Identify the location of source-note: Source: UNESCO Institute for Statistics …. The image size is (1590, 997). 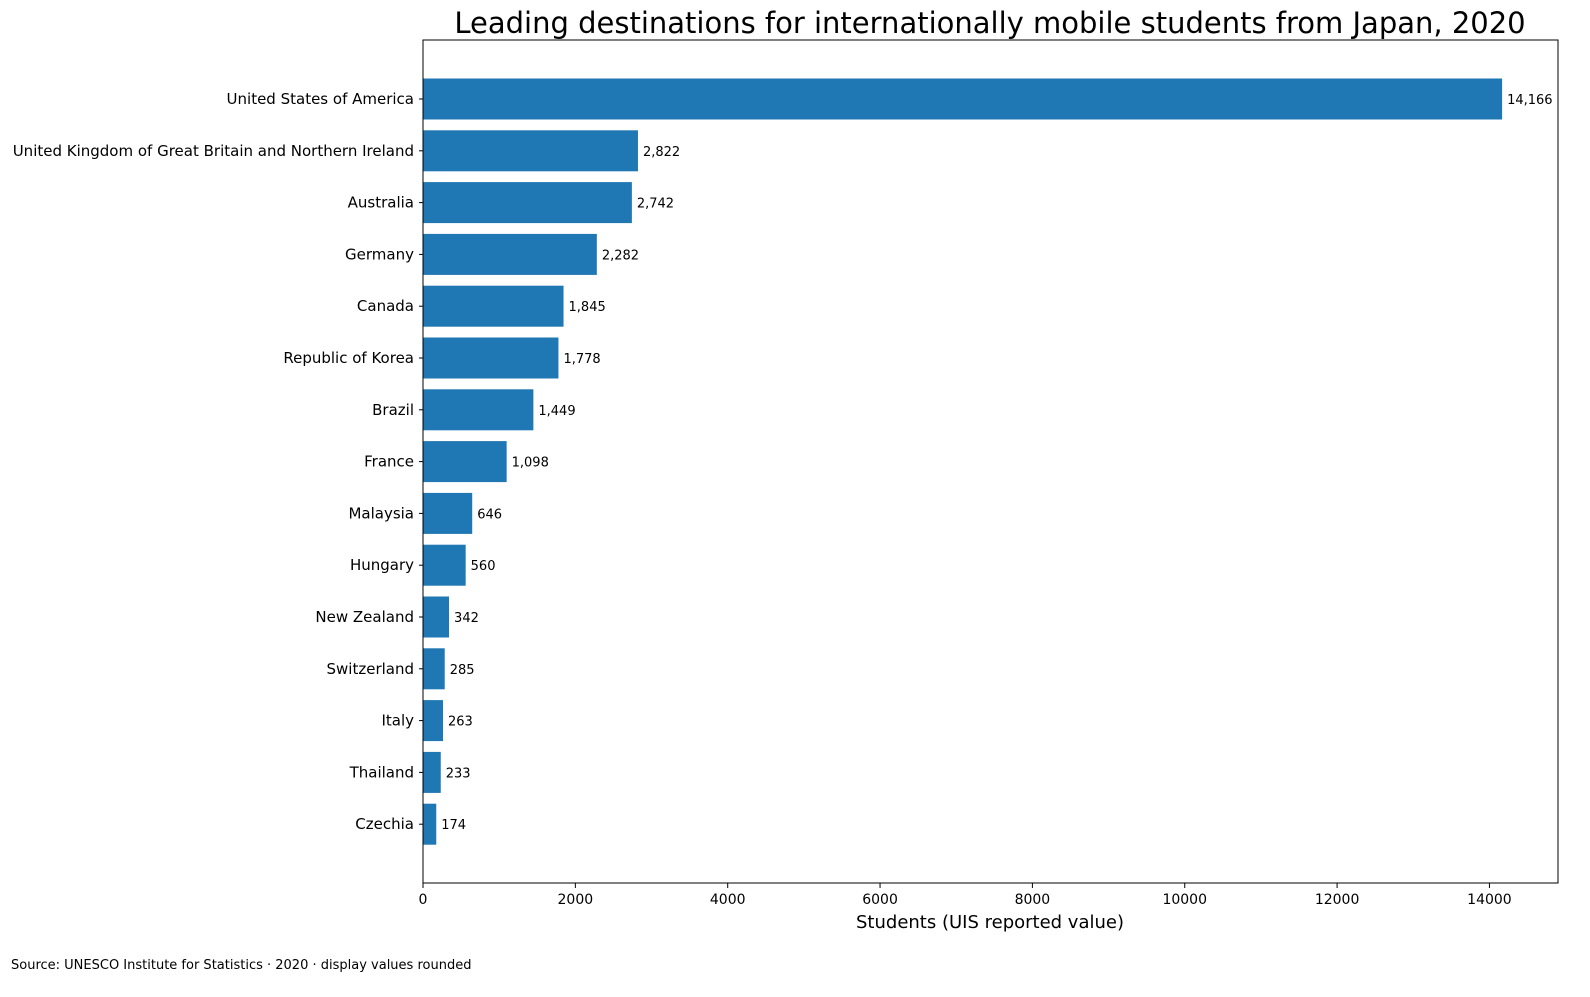
(241, 965).